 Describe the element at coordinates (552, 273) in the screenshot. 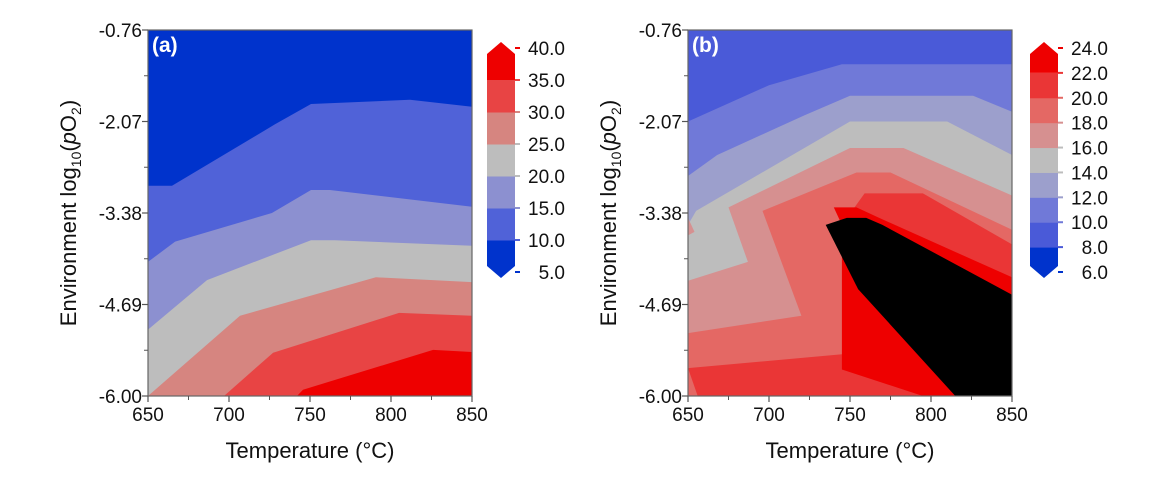

I see `colorbar-label: 5.0` at that location.